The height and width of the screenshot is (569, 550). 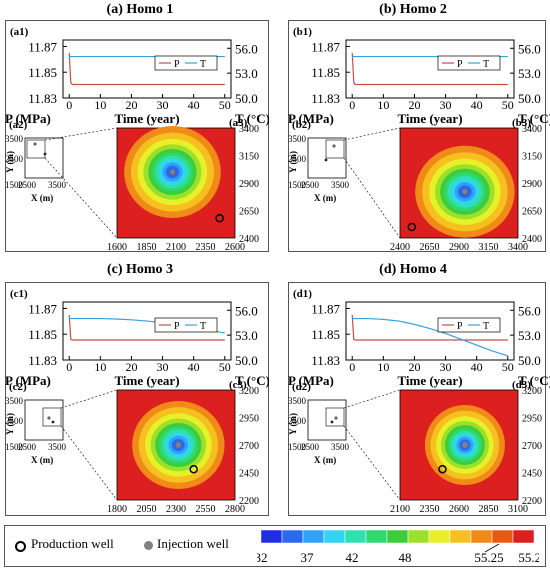 I want to click on map-tag: (a3), so click(x=238, y=123).